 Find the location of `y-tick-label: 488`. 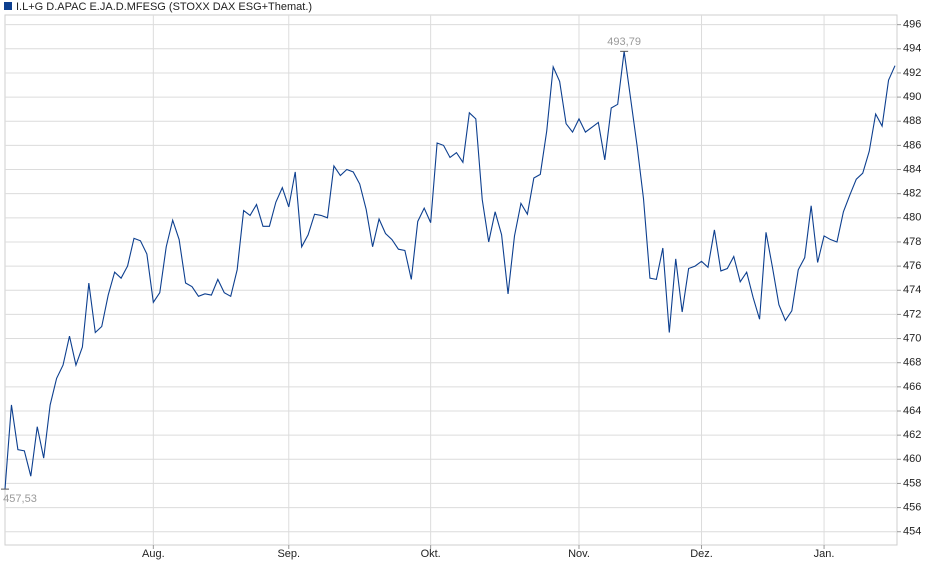

y-tick-label: 488 is located at coordinates (912, 121).